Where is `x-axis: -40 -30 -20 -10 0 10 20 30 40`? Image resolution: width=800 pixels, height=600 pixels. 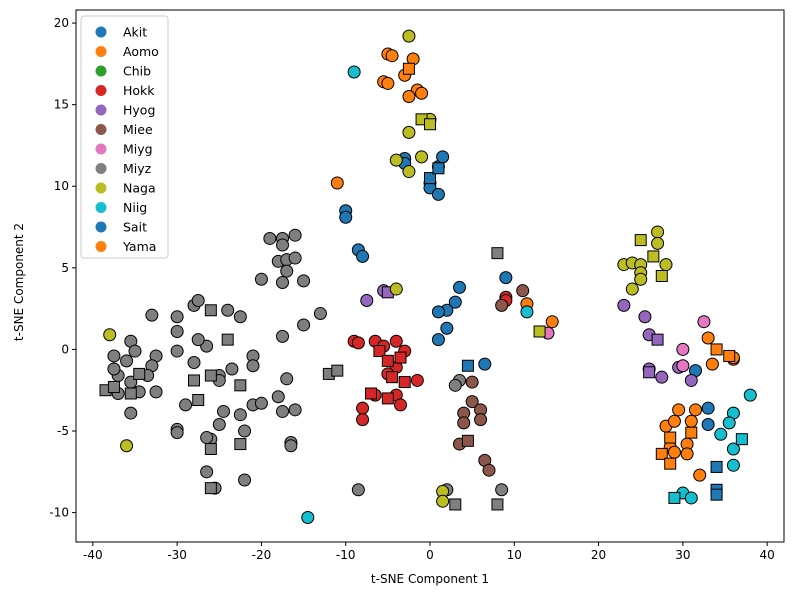 x-axis: -40 -30 -20 -10 0 10 20 30 40 is located at coordinates (429, 552).